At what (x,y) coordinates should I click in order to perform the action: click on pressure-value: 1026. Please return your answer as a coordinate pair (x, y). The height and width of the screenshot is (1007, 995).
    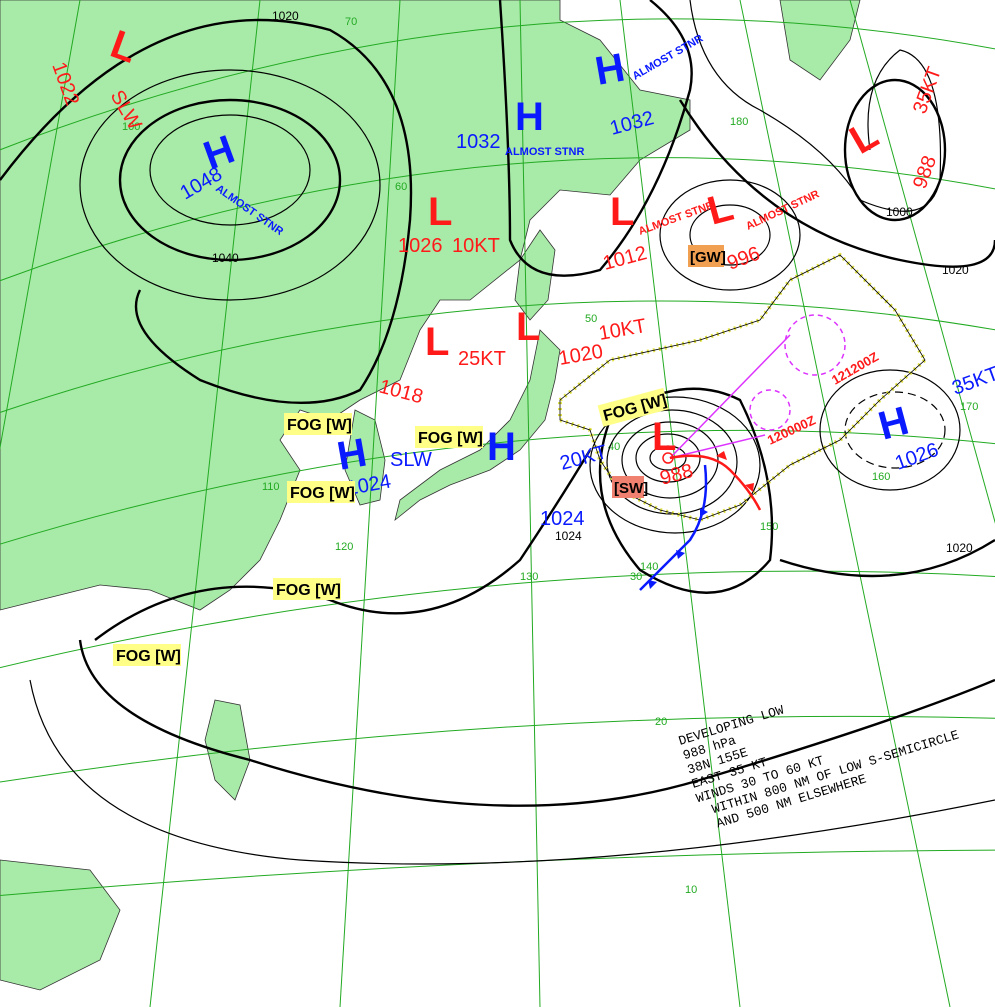
    Looking at the image, I should click on (420, 246).